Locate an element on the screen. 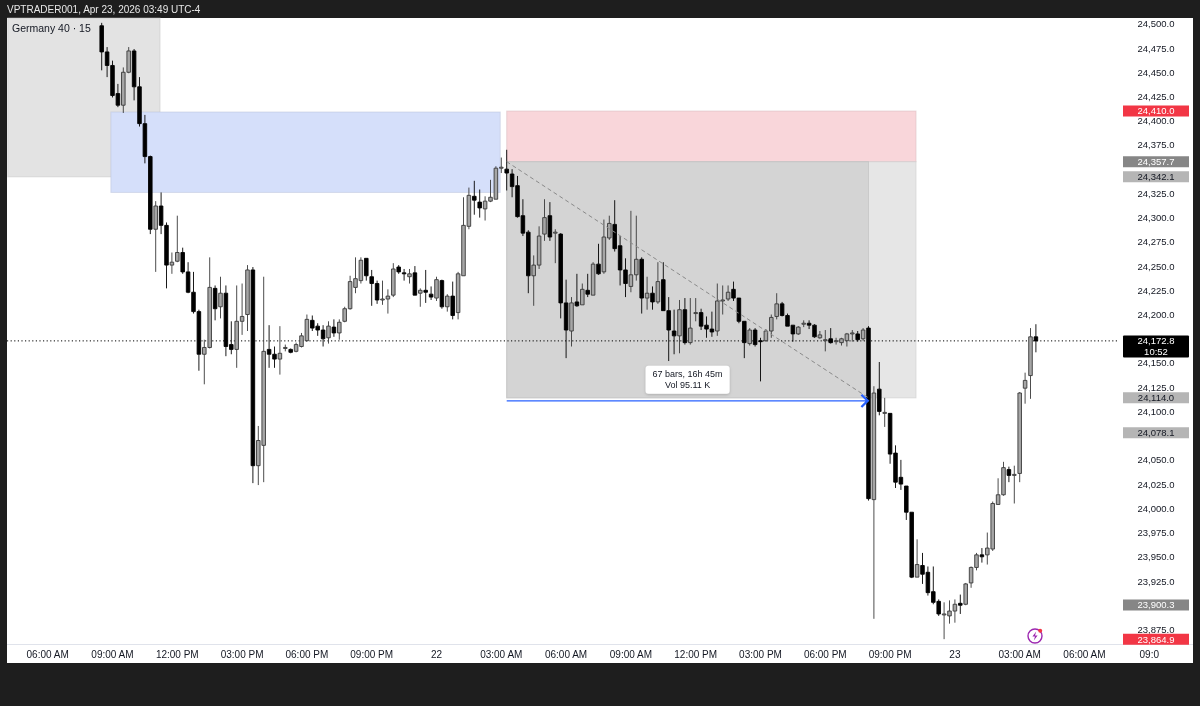 The width and height of the screenshot is (1200, 706). ref-line-label: 23,864.9 is located at coordinates (1156, 639).